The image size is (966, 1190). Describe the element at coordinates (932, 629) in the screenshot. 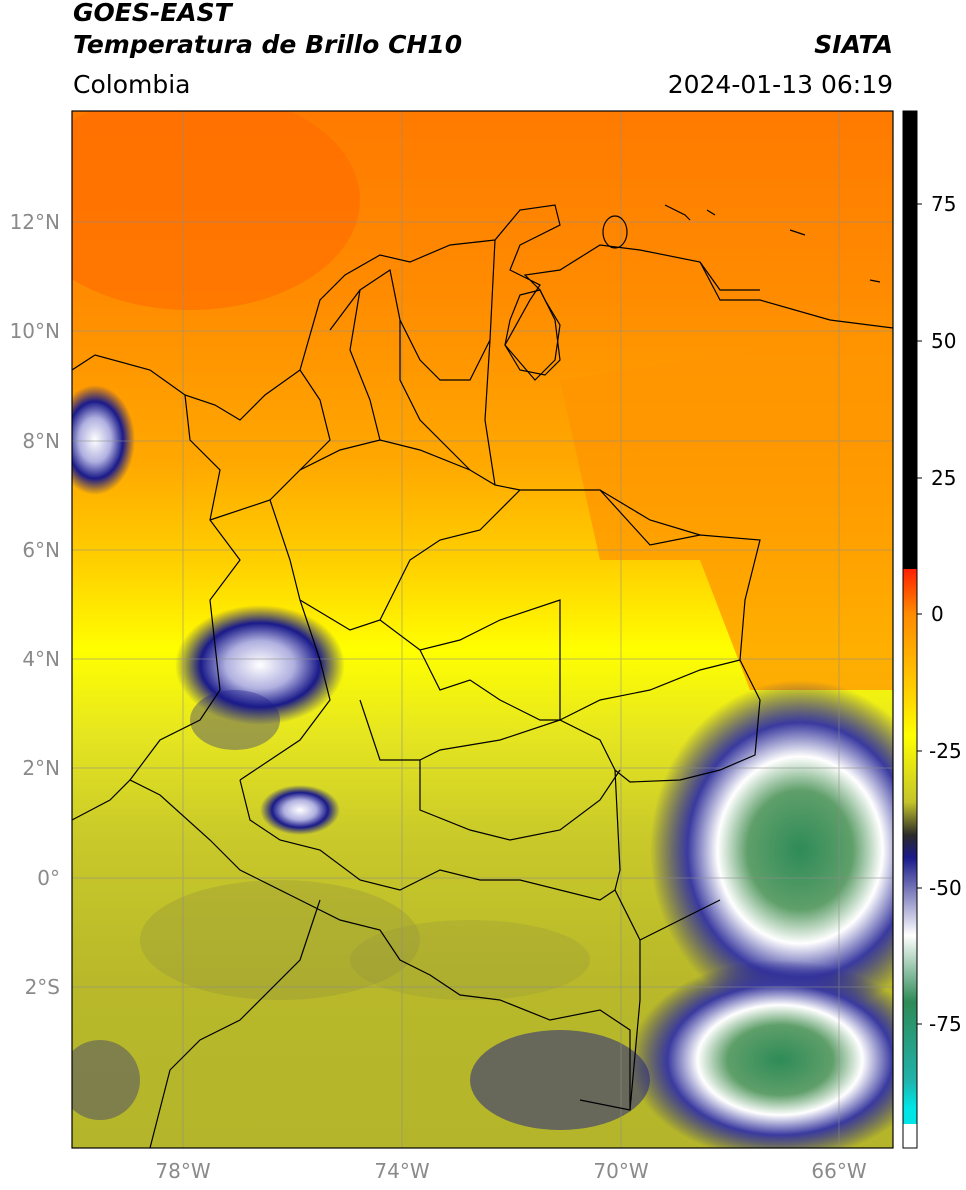

I see `colorbar: 75 50 25 0 -25 -50 -75` at that location.